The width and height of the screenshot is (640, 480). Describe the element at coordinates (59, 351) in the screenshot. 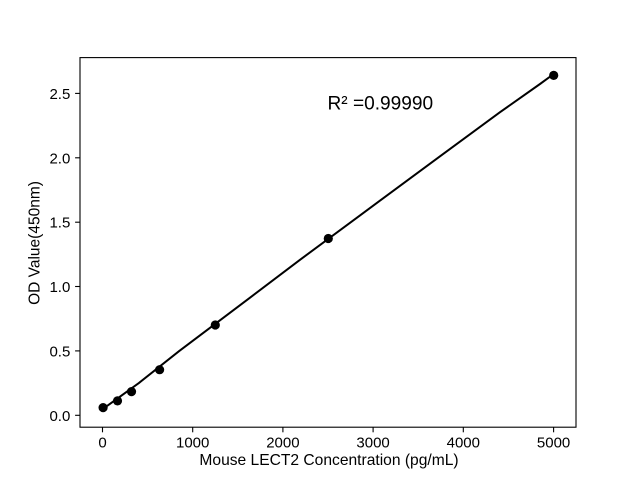

I see `svg-text: 0.5` at that location.